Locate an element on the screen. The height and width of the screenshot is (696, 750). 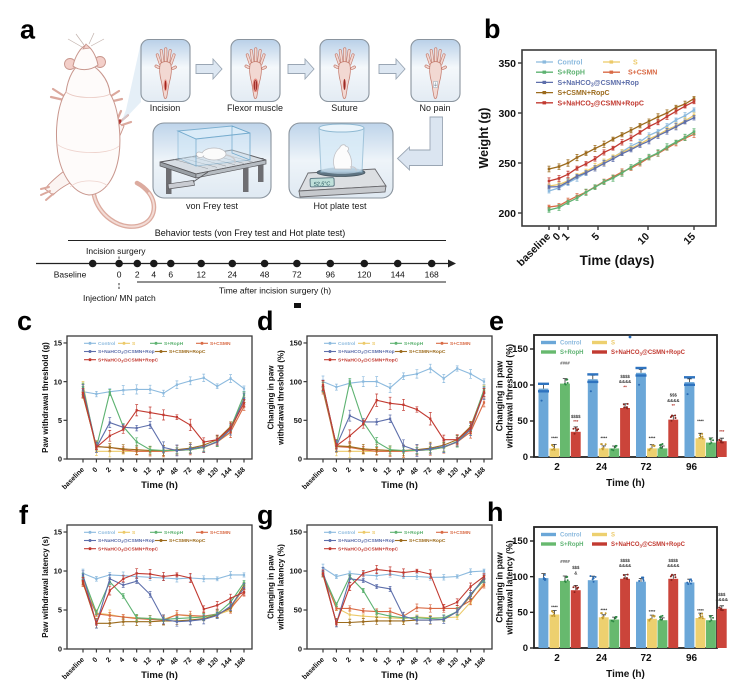
svg-text: Injection/ MN patch is located at coordinates (119, 298).